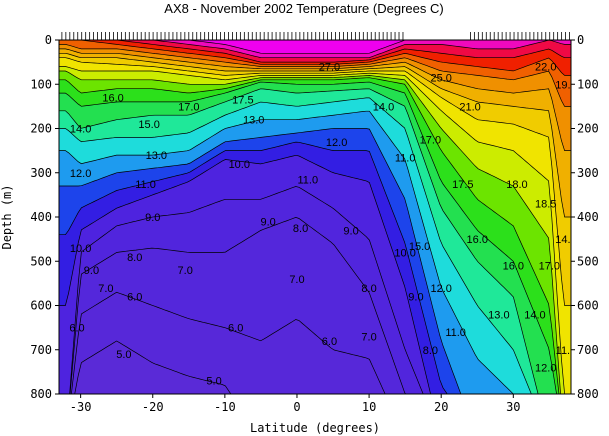  What do you see at coordinates (41, 350) in the screenshot?
I see `y-tick-label-left: 700` at bounding box center [41, 350].